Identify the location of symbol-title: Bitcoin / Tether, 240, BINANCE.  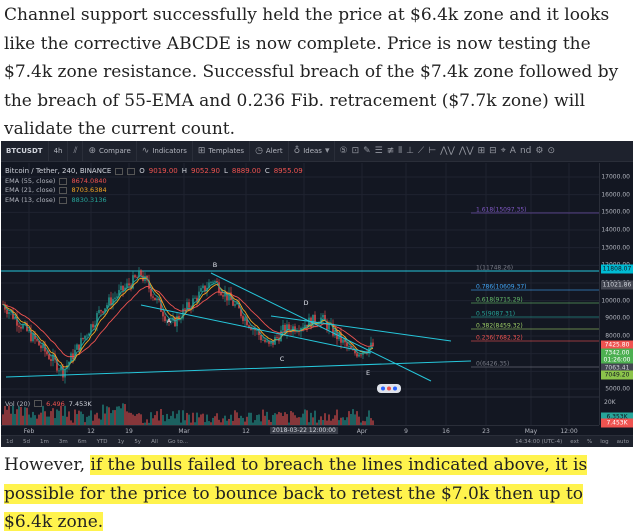
(58, 171).